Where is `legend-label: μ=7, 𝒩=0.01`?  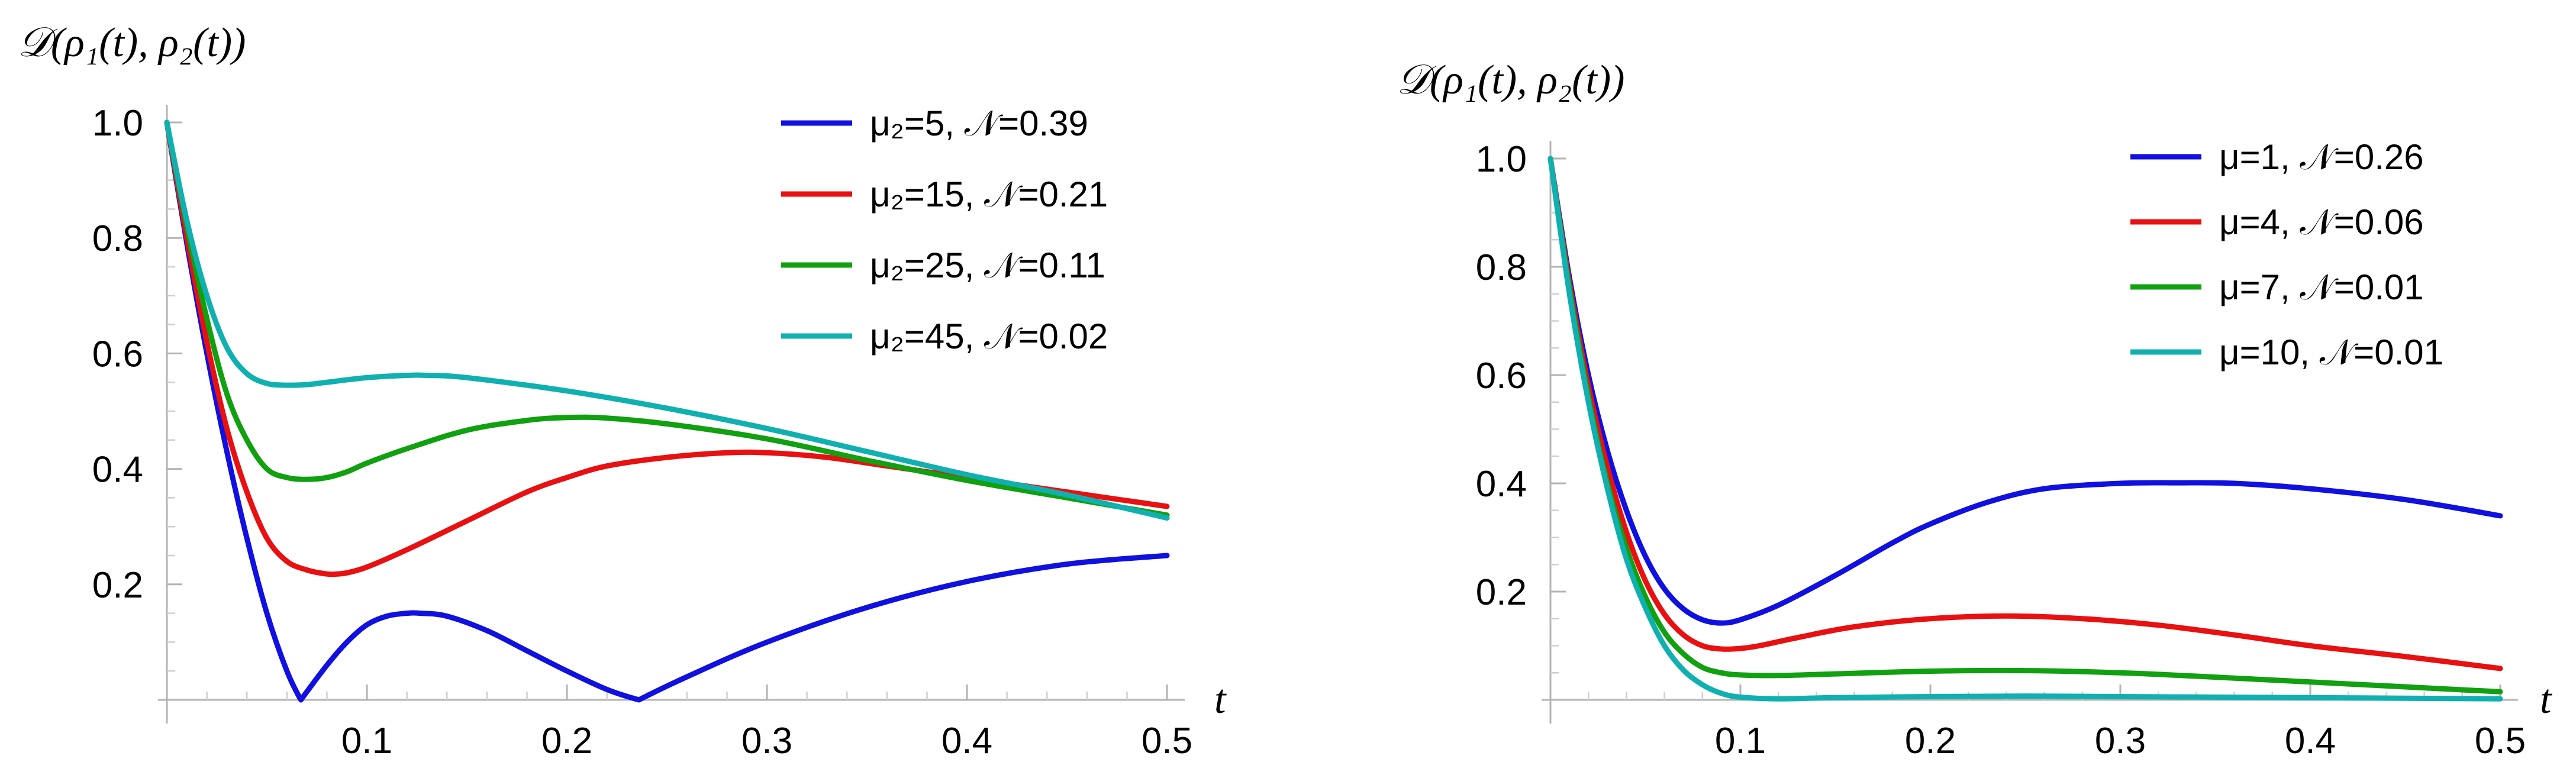
legend-label: μ=7, 𝒩=0.01 is located at coordinates (2321, 287).